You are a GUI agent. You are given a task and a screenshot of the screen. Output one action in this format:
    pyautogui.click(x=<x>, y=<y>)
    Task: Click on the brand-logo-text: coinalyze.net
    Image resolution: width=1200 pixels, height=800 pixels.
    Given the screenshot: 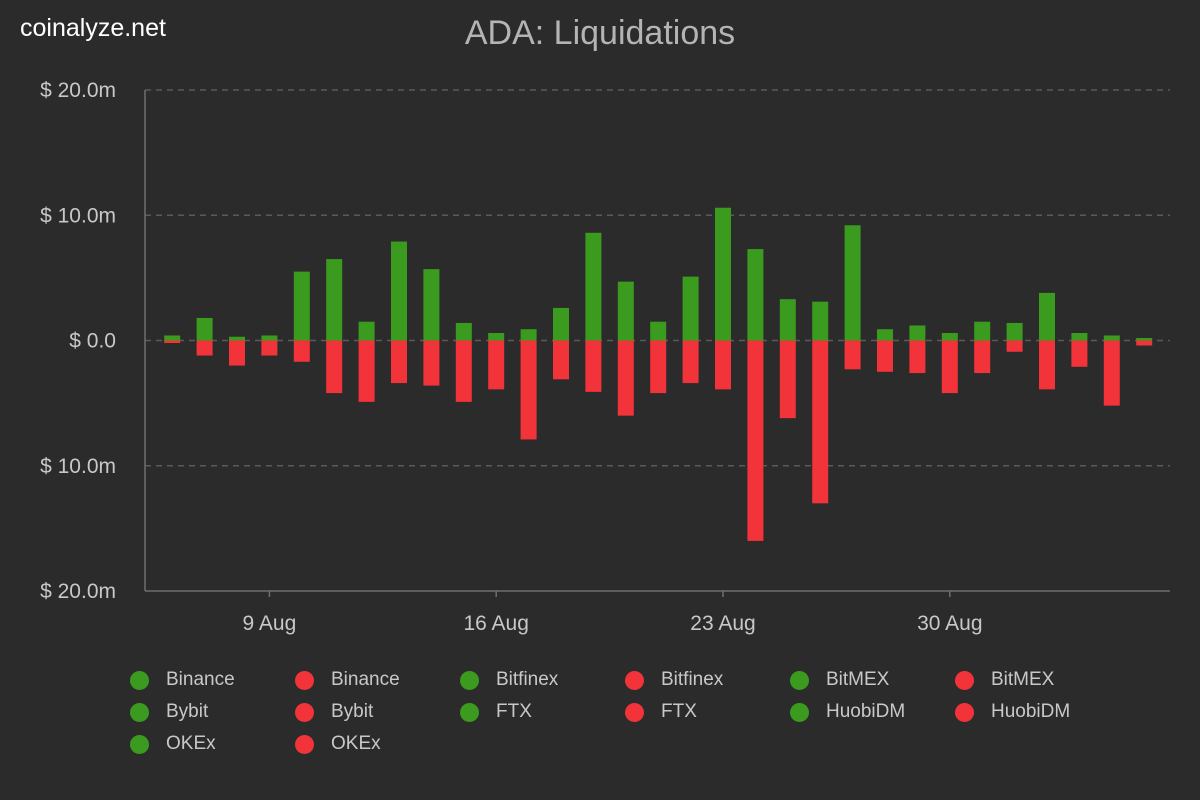 What is the action you would take?
    pyautogui.click(x=93, y=28)
    